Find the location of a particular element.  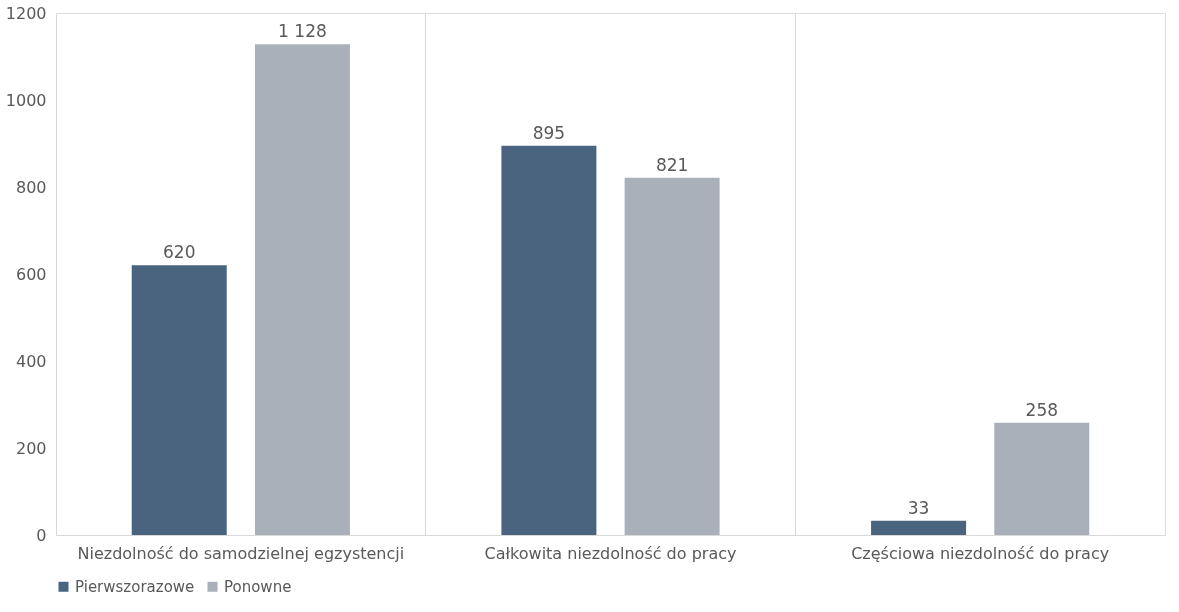

data-label: 33 is located at coordinates (918, 507).